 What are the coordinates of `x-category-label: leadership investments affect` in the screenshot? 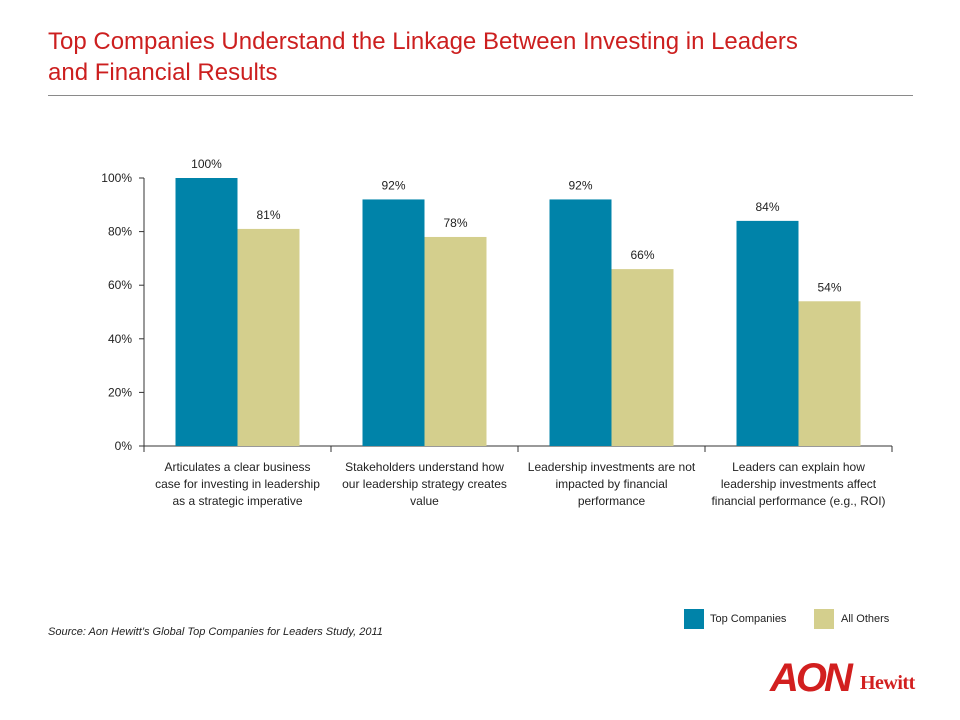 It's located at (799, 484).